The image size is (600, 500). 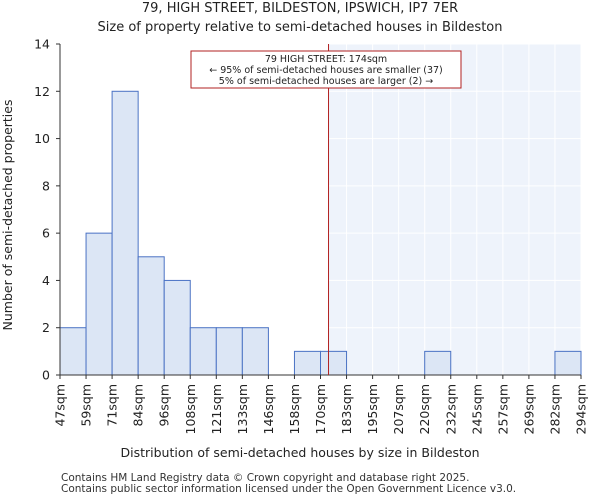 What do you see at coordinates (326, 59) in the screenshot?
I see `annotation-title: 79 HIGH STREET: 174sqm` at bounding box center [326, 59].